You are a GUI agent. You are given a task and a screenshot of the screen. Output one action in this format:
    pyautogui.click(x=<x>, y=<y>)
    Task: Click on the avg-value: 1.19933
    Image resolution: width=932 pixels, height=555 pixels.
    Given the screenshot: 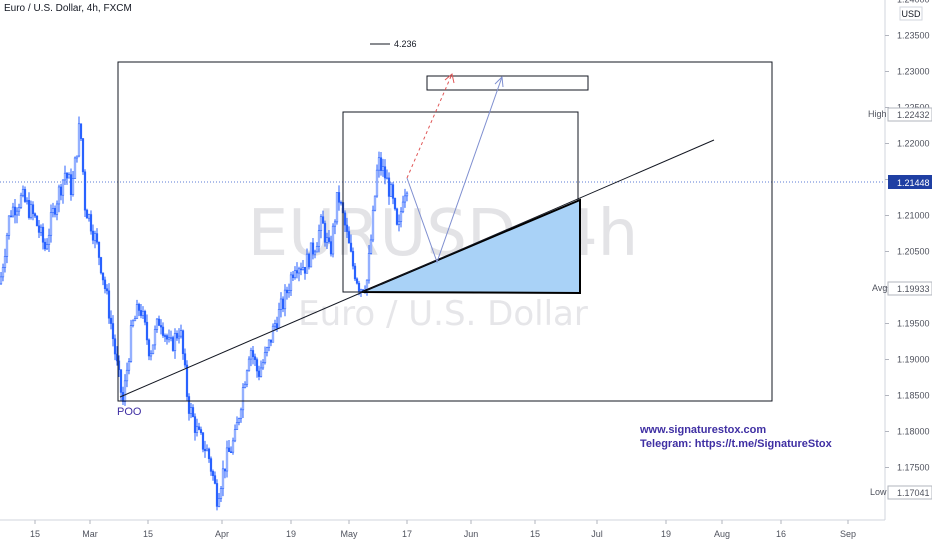 What is the action you would take?
    pyautogui.click(x=913, y=289)
    